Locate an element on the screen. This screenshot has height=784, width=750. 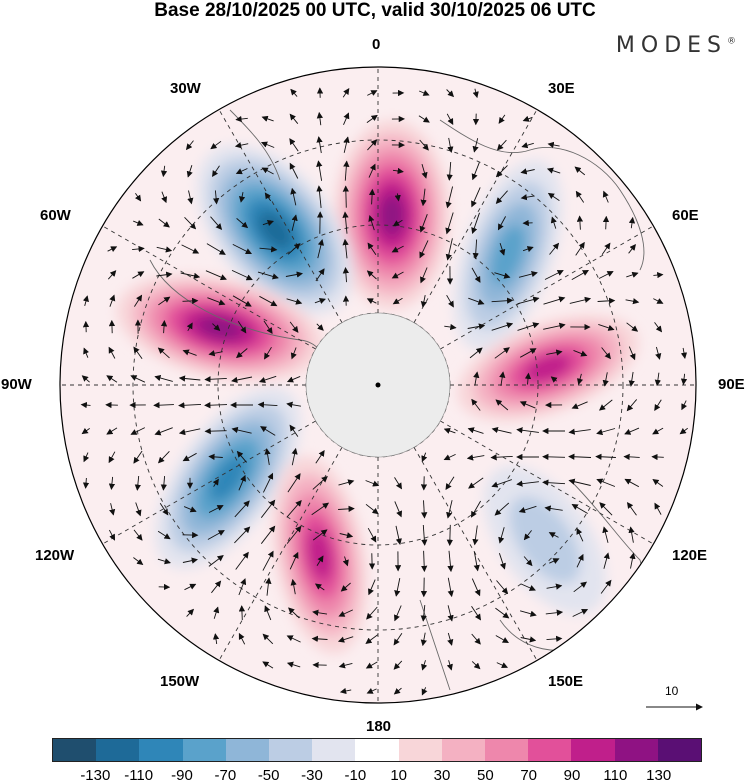
vector-reference-label: 10 is located at coordinates (671, 691).